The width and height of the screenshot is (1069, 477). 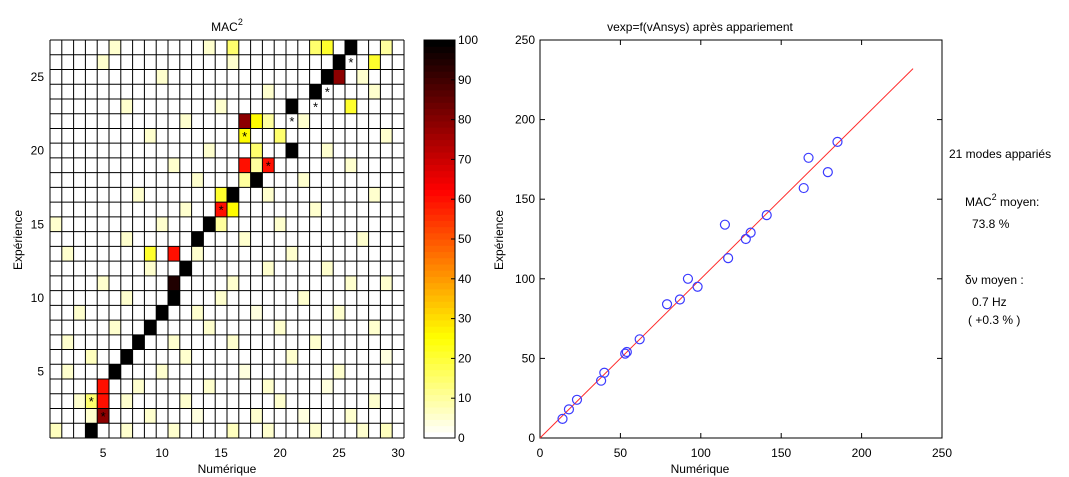 I want to click on scatter-y-tick-label: 50, so click(x=529, y=358).